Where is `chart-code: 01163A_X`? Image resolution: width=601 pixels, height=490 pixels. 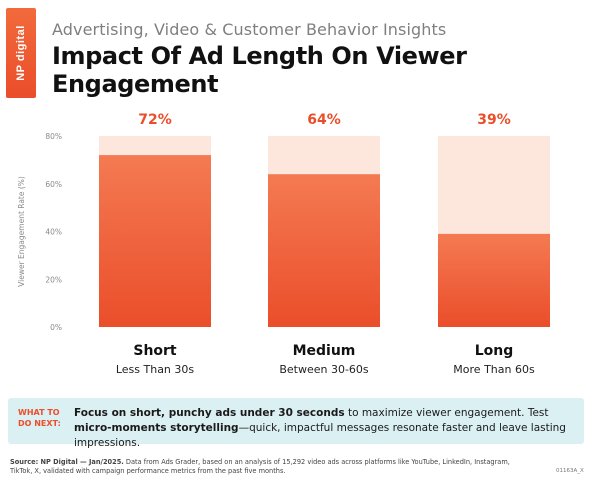
chart-code: 01163A_X is located at coordinates (570, 471).